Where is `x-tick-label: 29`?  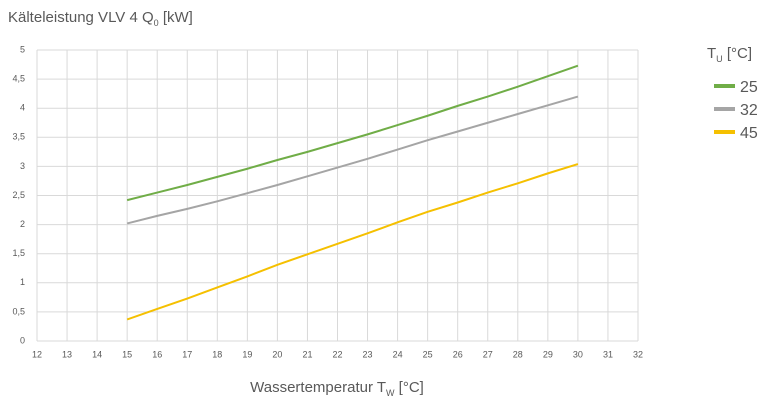
x-tick-label: 29 is located at coordinates (548, 354).